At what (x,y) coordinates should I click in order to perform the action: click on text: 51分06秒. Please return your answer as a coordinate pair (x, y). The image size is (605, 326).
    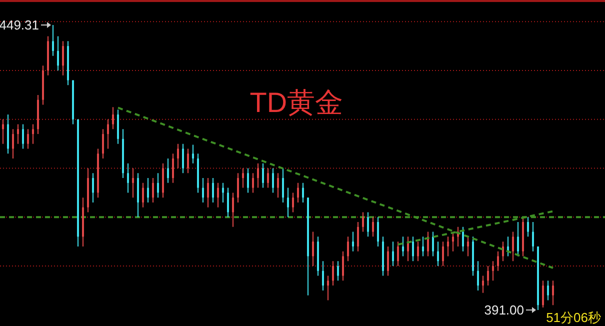
    Looking at the image, I should click on (573, 317).